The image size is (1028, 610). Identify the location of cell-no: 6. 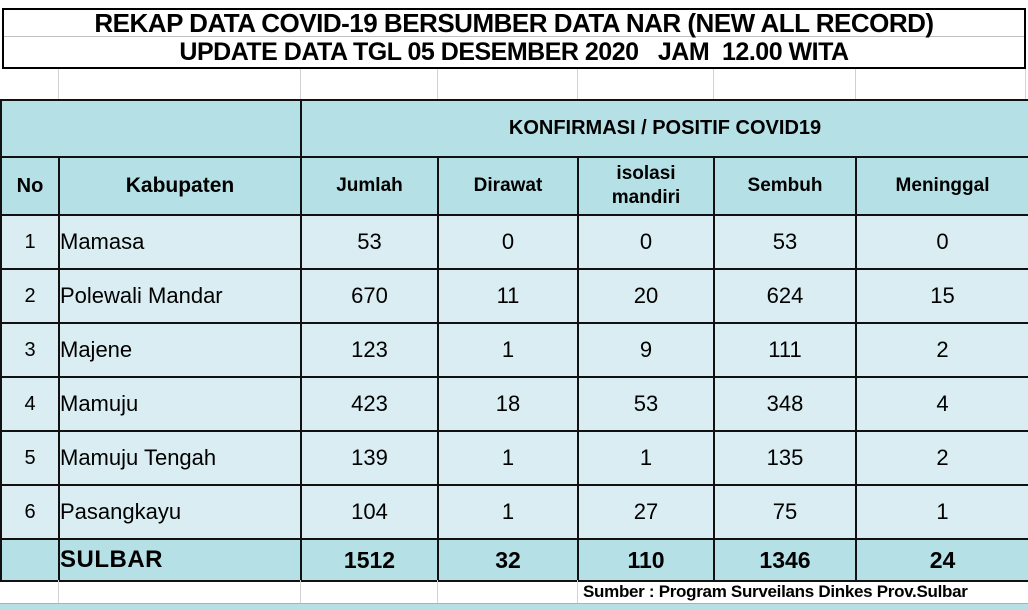
(30, 512).